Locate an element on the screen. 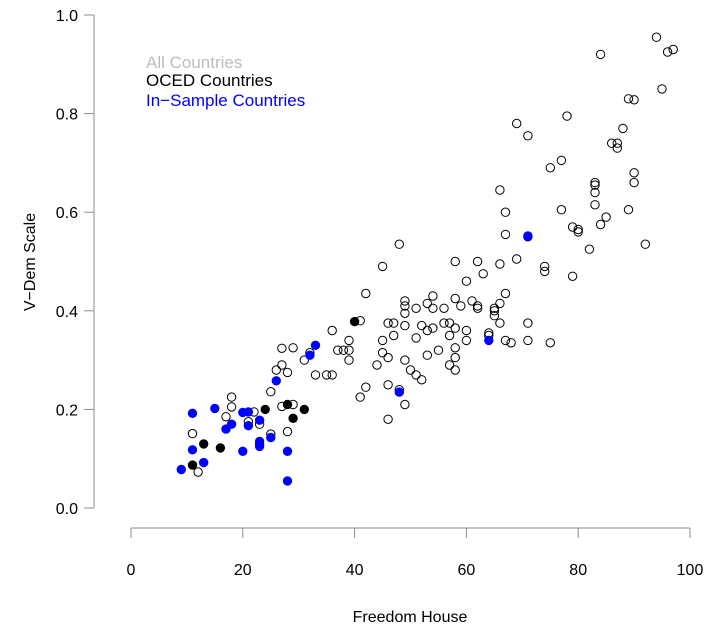 This screenshot has height=629, width=717. x-tick-label: 100 is located at coordinates (690, 570).